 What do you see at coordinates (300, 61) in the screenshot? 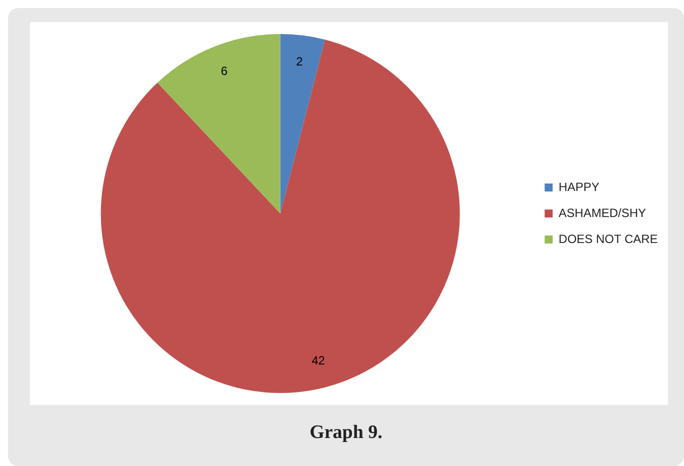
I see `data-label: 2` at bounding box center [300, 61].